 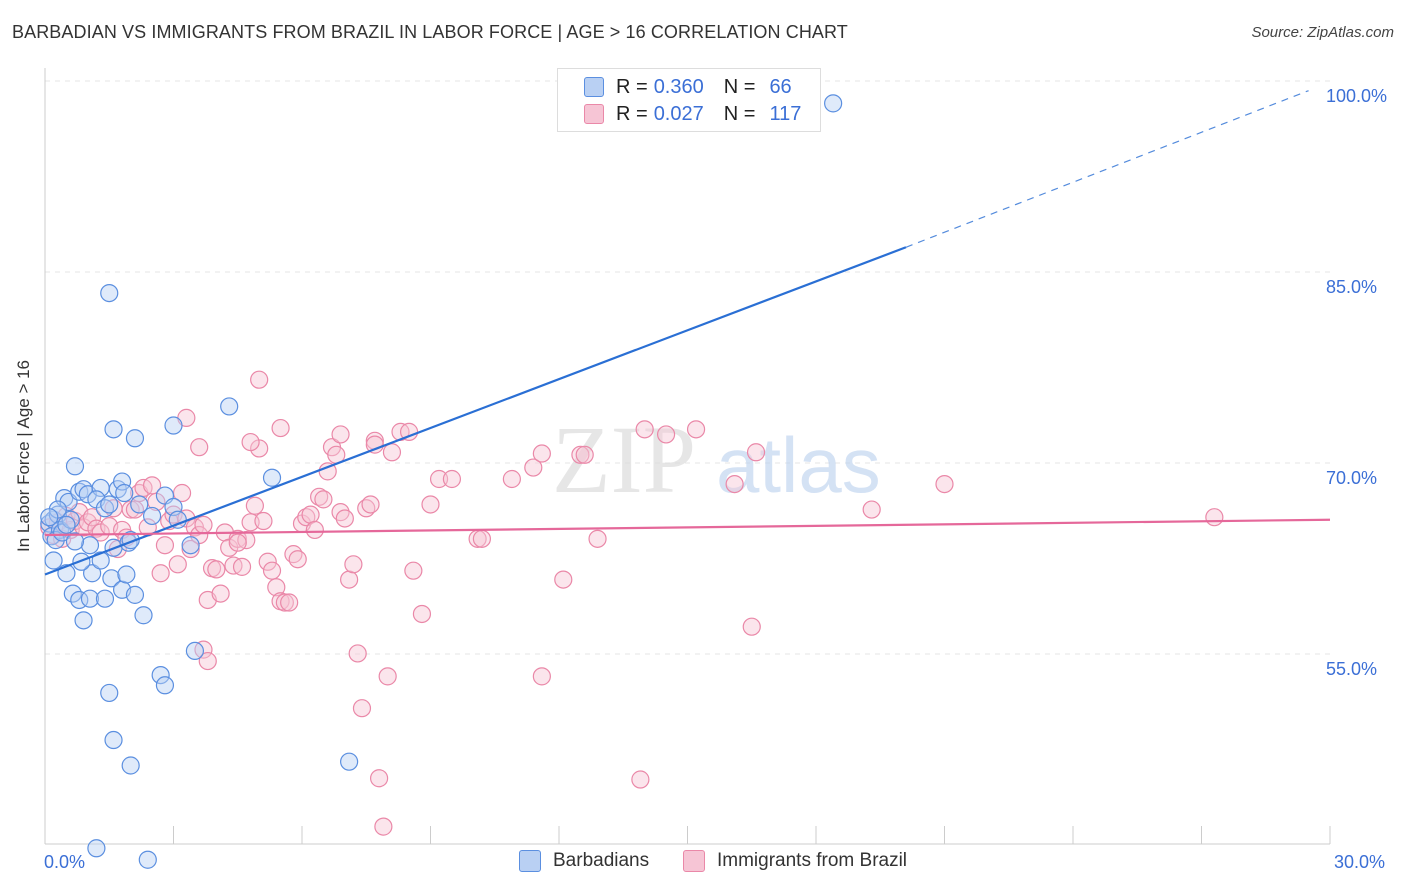 What do you see at coordinates (689, 100) in the screenshot?
I see `correlation-legend: R = 0.360 N = 66 R = 0.027 N = 117` at bounding box center [689, 100].